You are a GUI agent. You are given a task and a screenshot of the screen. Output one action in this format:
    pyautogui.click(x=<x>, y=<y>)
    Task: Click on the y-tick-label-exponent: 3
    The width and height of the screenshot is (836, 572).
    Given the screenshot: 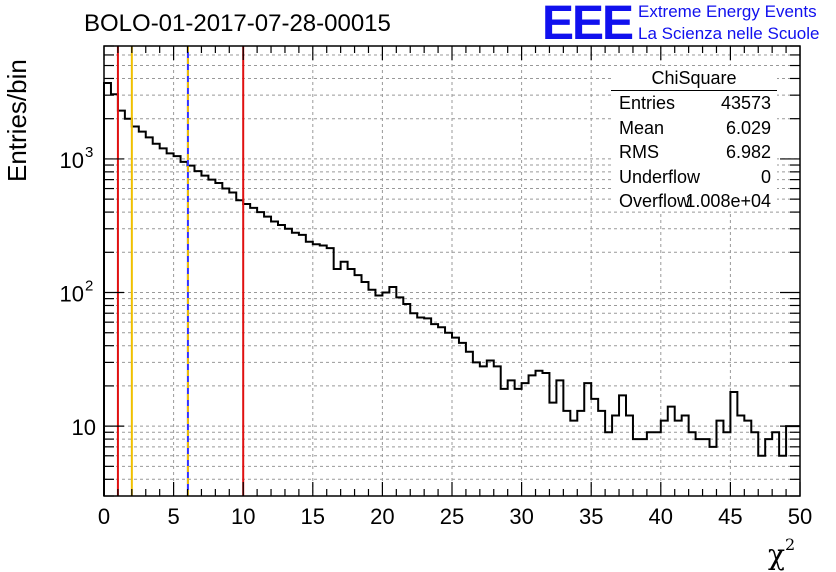 What is the action you would take?
    pyautogui.click(x=89, y=152)
    